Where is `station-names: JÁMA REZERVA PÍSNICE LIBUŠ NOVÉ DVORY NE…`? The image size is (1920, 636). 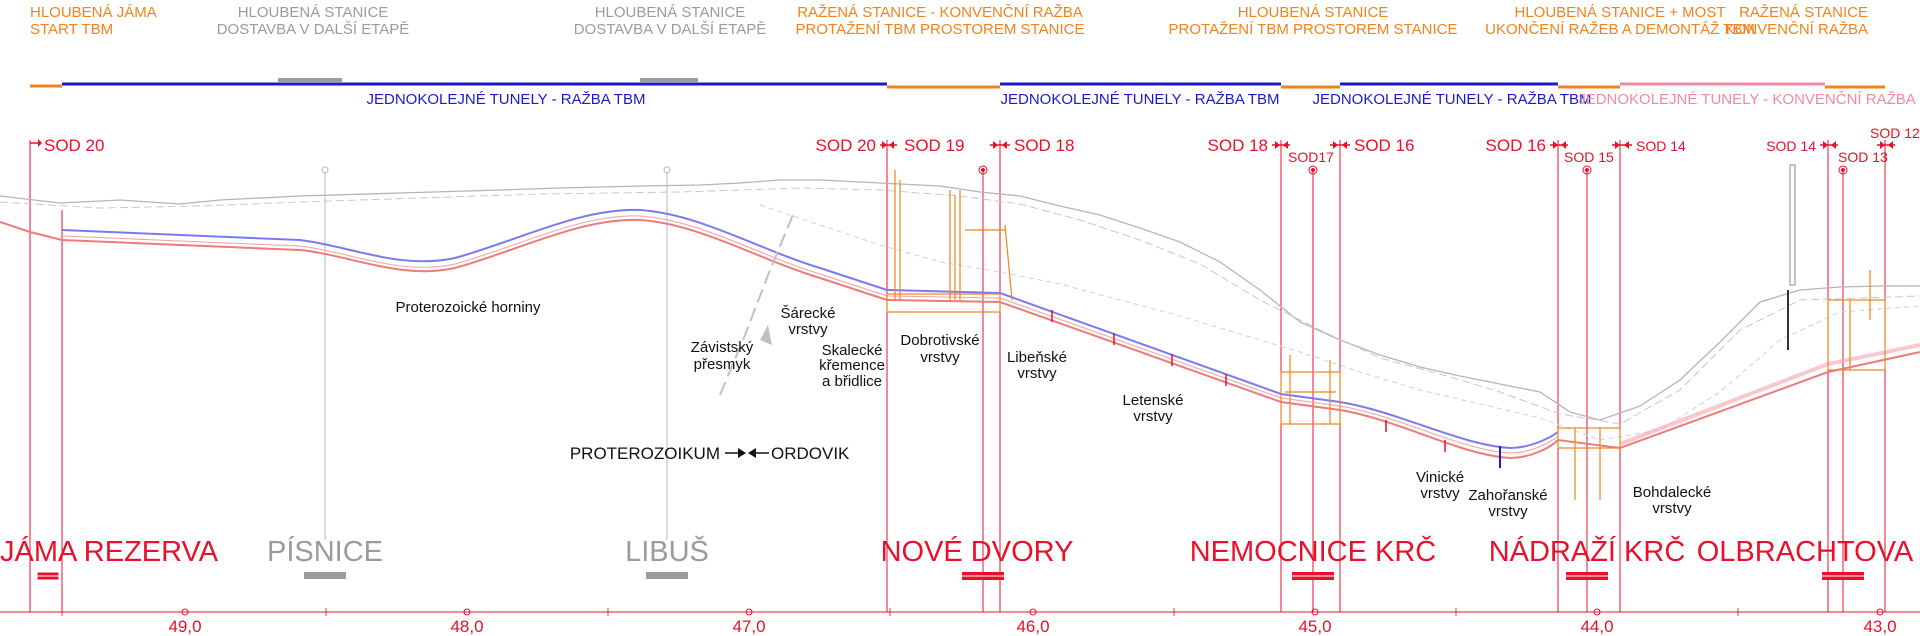
station-names: JÁMA REZERVA PÍSNICE LIBUŠ NOVÉ DVORY NE… is located at coordinates (957, 551).